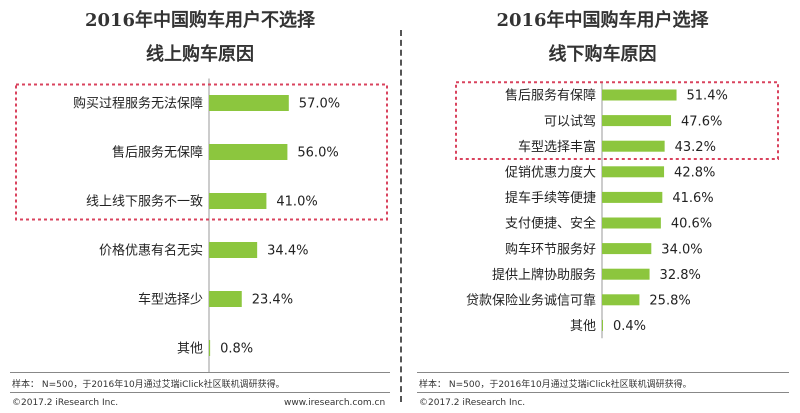 The image size is (800, 413). Describe the element at coordinates (555, 385) in the screenshot. I see `right-source-note: 样本： N=500，于2016年10月通过艾瑞iClick社区联机调研获得。` at that location.